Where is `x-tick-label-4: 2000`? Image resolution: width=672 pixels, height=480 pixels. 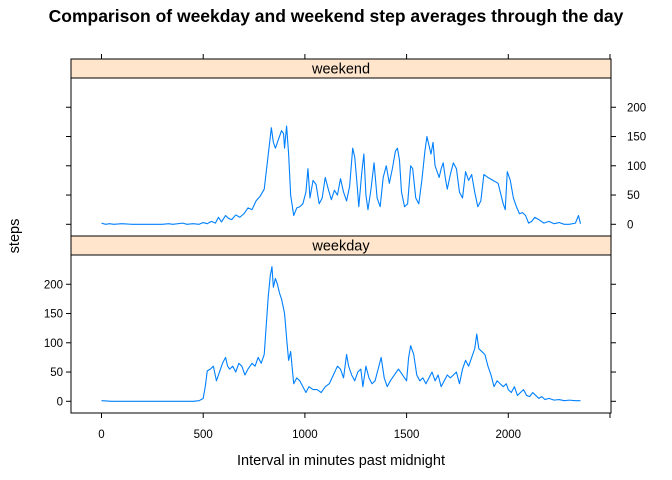 x-tick-label-4: 2000 is located at coordinates (508, 435).